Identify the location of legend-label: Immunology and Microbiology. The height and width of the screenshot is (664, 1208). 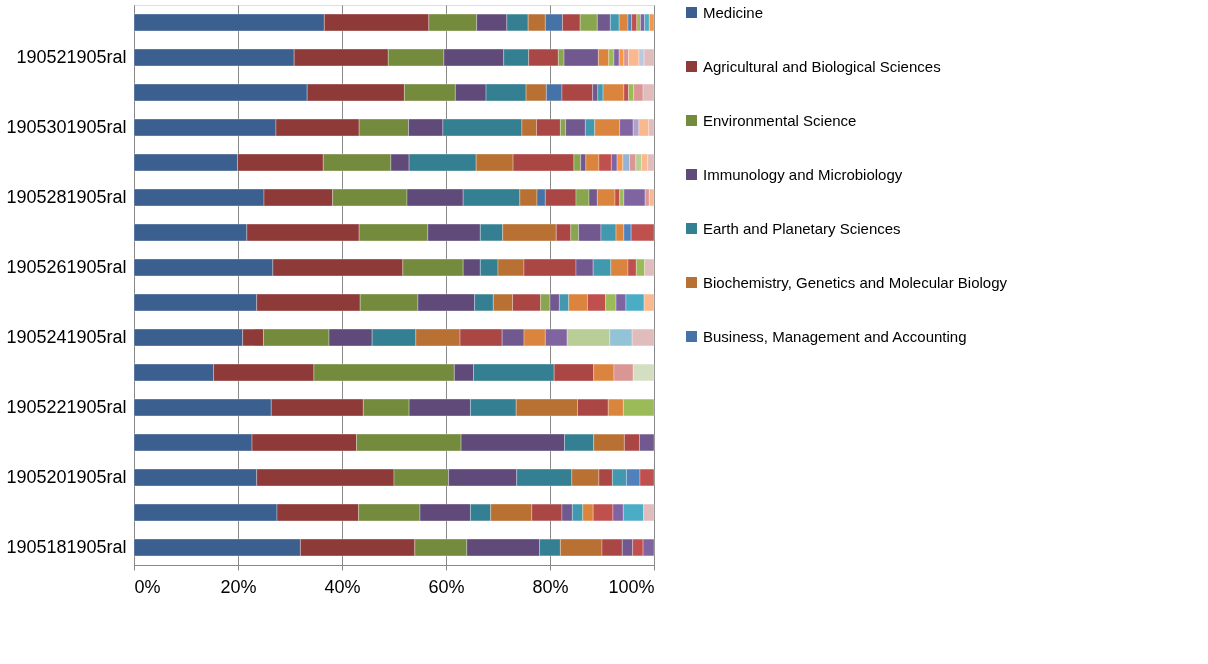
(803, 174).